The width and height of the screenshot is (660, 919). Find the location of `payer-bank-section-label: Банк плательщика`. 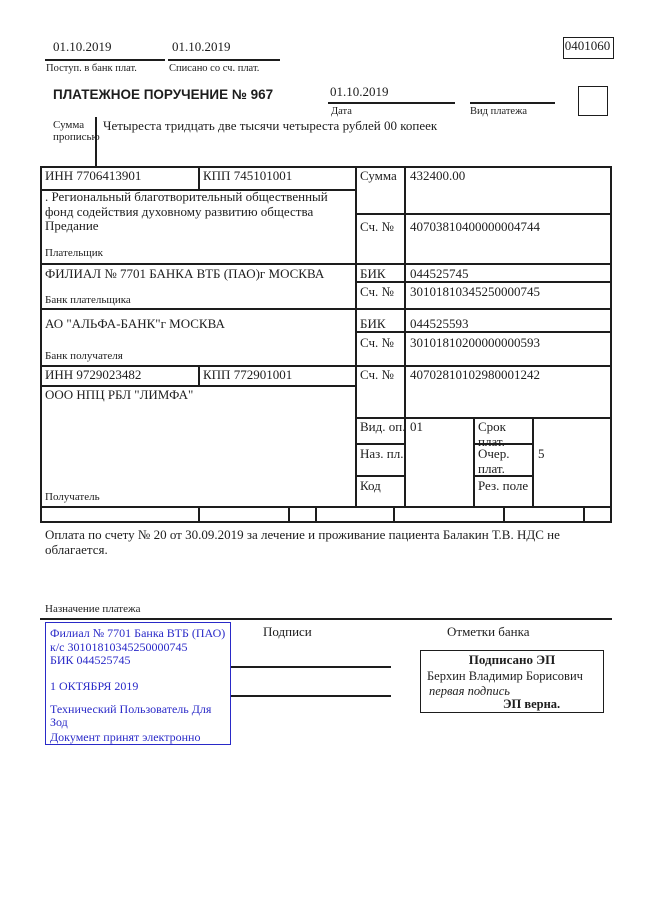

payer-bank-section-label: Банк плательщика is located at coordinates (88, 300).